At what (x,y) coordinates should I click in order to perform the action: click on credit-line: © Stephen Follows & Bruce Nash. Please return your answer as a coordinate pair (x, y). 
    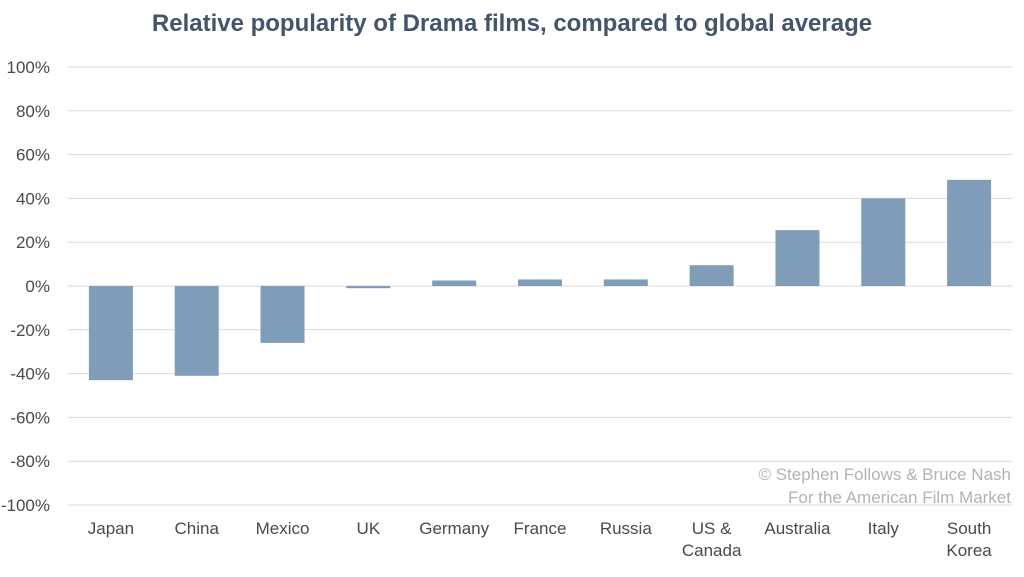
    Looking at the image, I should click on (884, 474).